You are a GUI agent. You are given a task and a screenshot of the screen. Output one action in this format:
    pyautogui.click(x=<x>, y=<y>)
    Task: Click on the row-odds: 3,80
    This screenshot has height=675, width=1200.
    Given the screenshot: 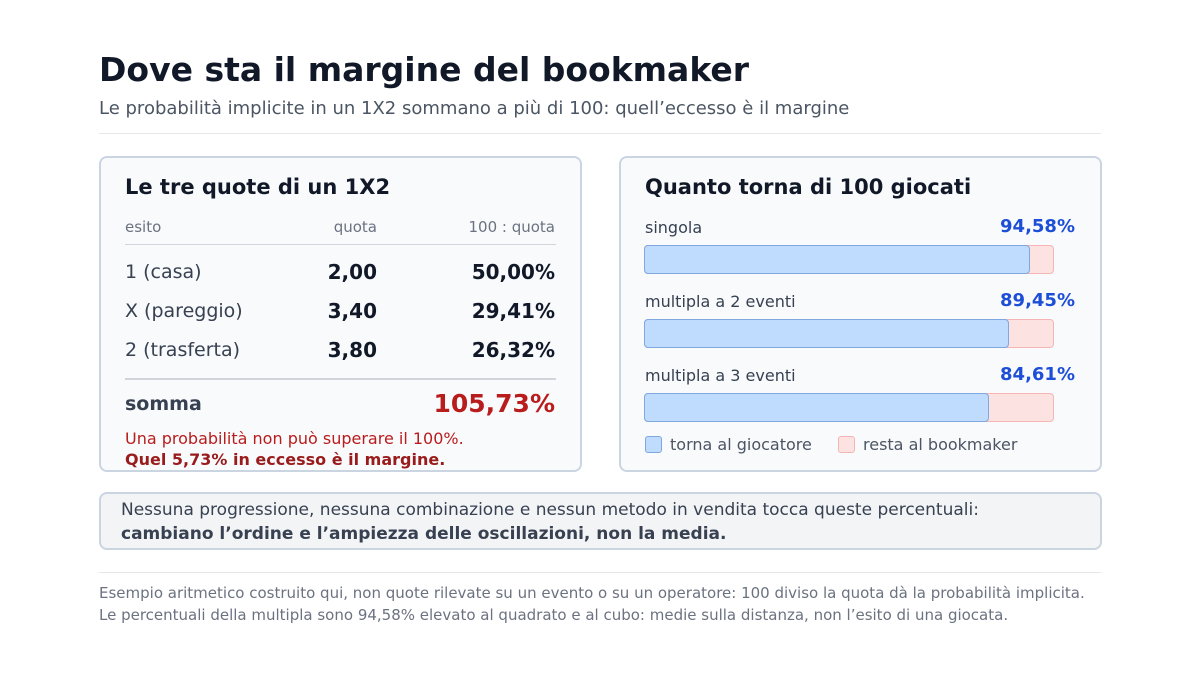 What is the action you would take?
    pyautogui.click(x=352, y=350)
    